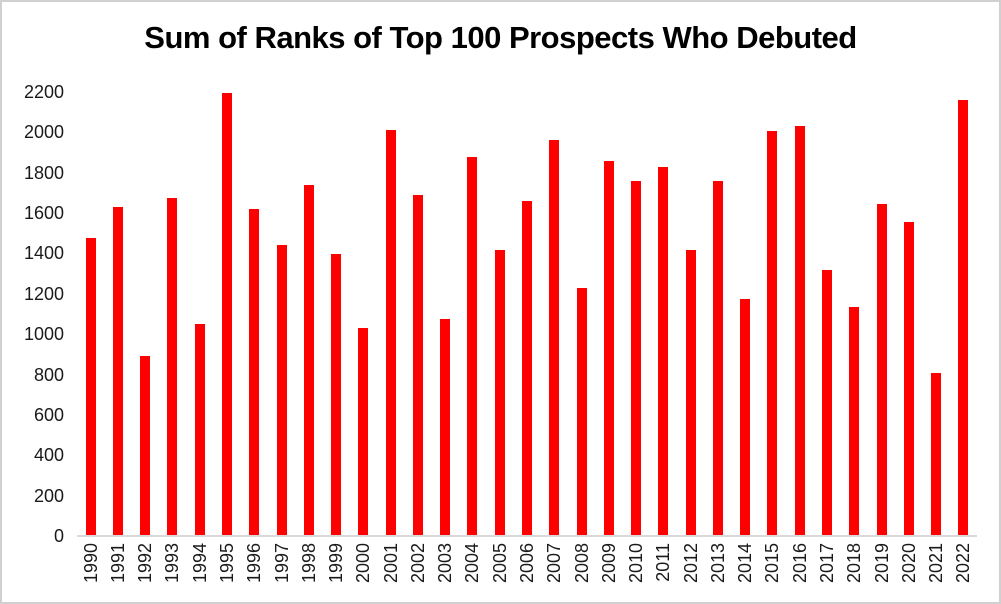 This screenshot has width=1001, height=604. I want to click on x-tick-label: 1993, so click(172, 563).